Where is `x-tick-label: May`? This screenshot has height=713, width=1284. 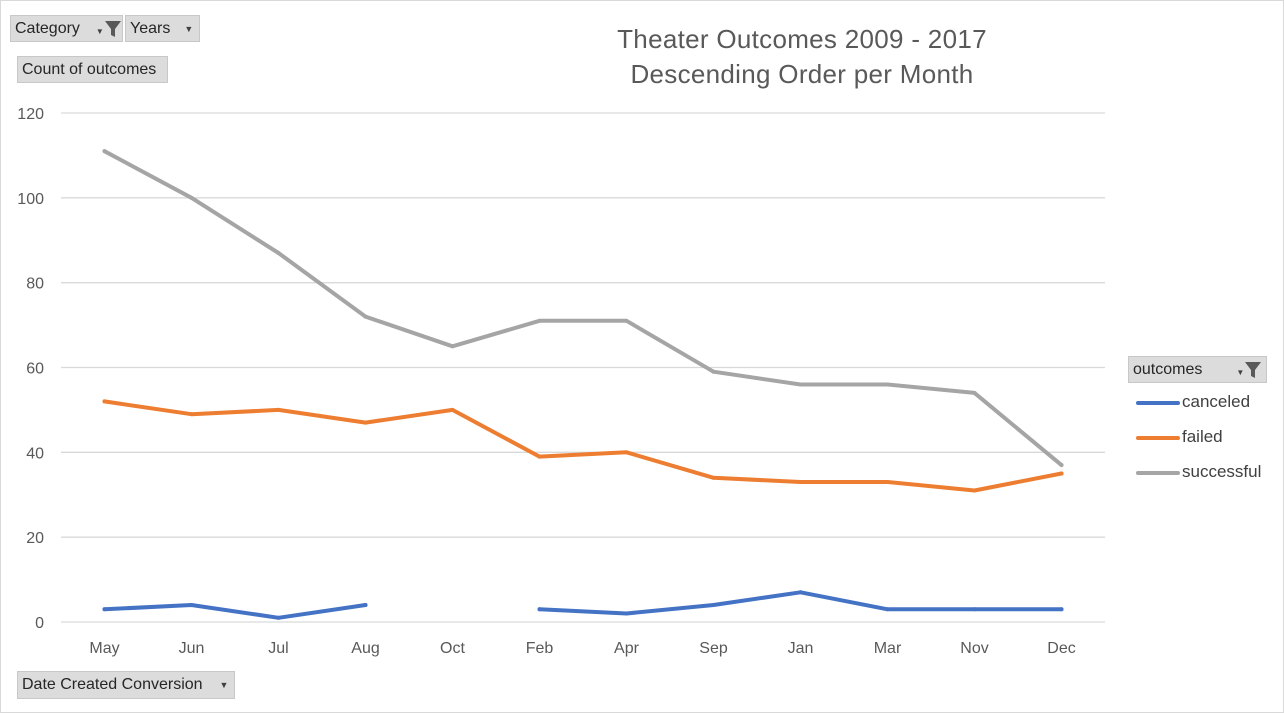
x-tick-label: May is located at coordinates (104, 648).